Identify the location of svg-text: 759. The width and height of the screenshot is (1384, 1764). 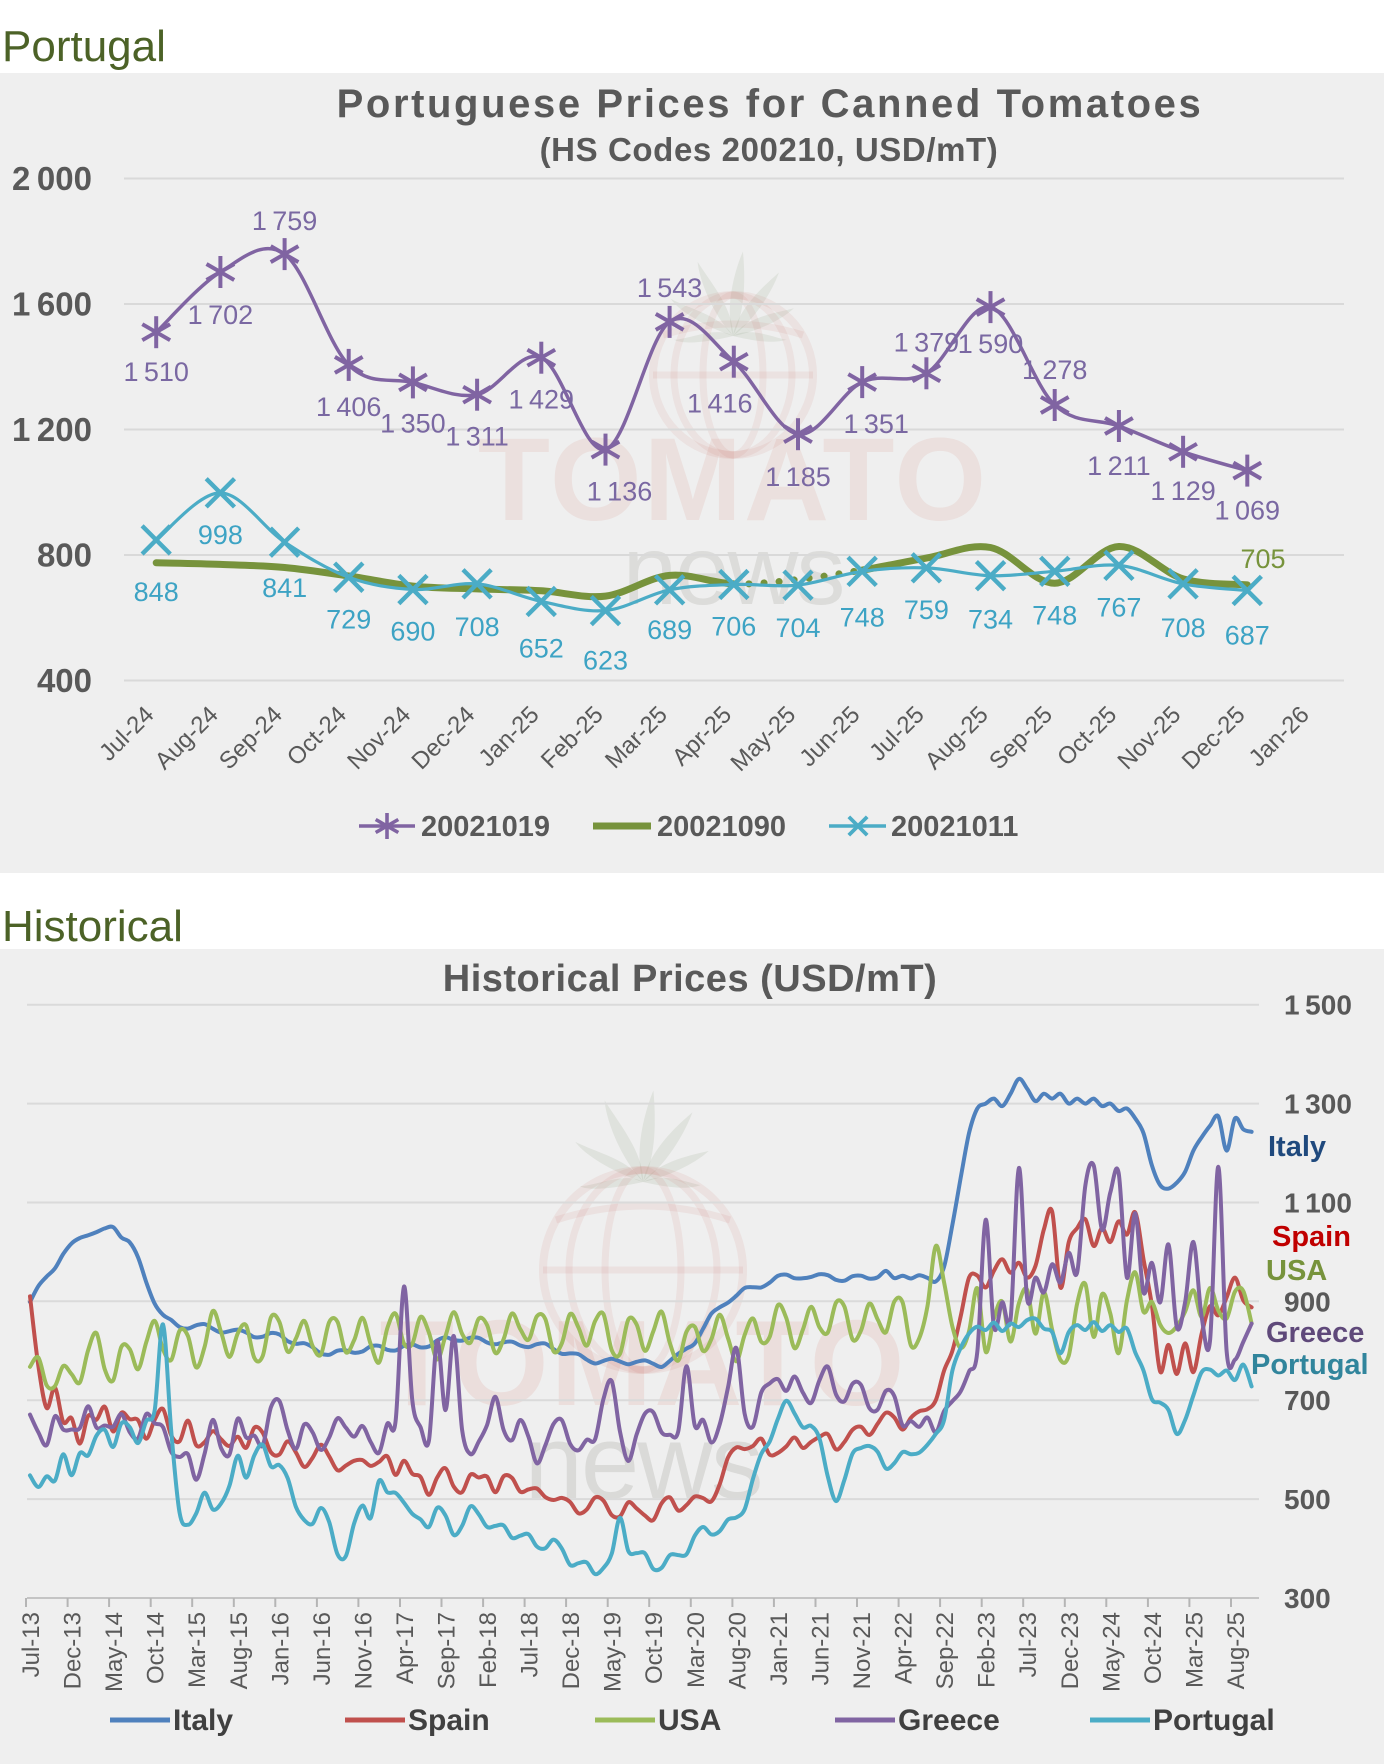
(926, 610).